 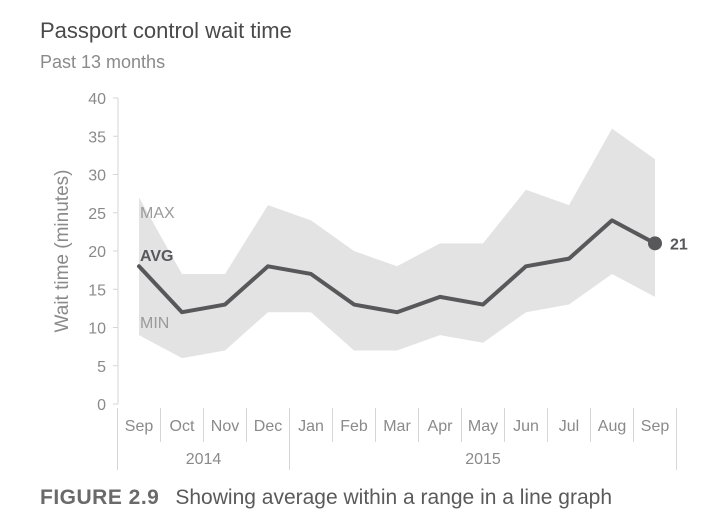 What do you see at coordinates (397, 426) in the screenshot?
I see `x-tick-label: Mar` at bounding box center [397, 426].